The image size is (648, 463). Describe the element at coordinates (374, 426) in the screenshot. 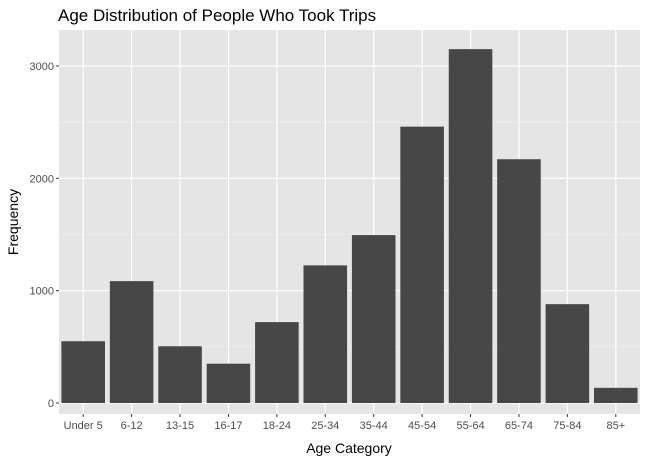

I see `x-tick-label: 35-44` at that location.